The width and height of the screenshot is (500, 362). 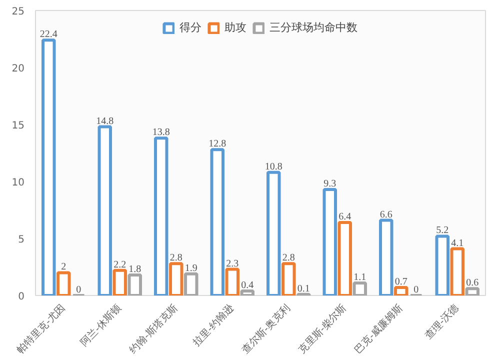 What do you see at coordinates (120, 264) in the screenshot?
I see `data-label: 2.2` at bounding box center [120, 264].